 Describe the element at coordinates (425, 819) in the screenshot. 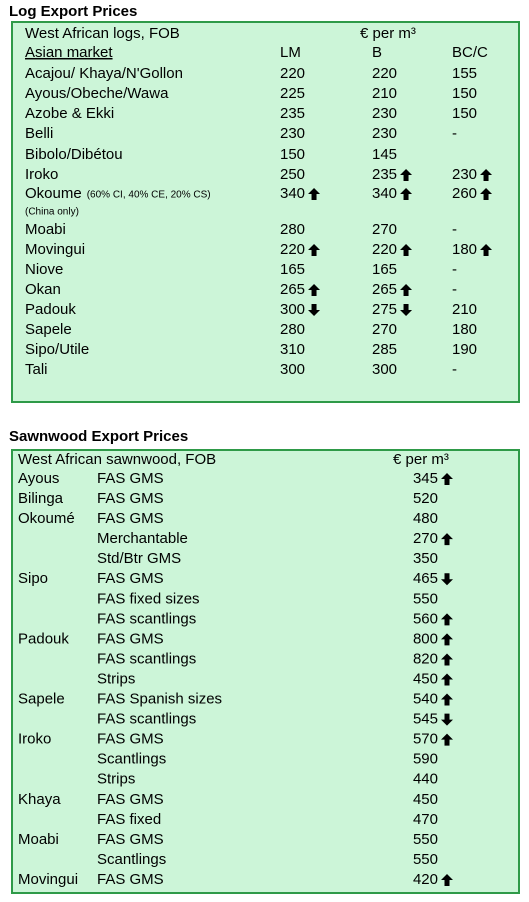

I see `price: 470` at that location.